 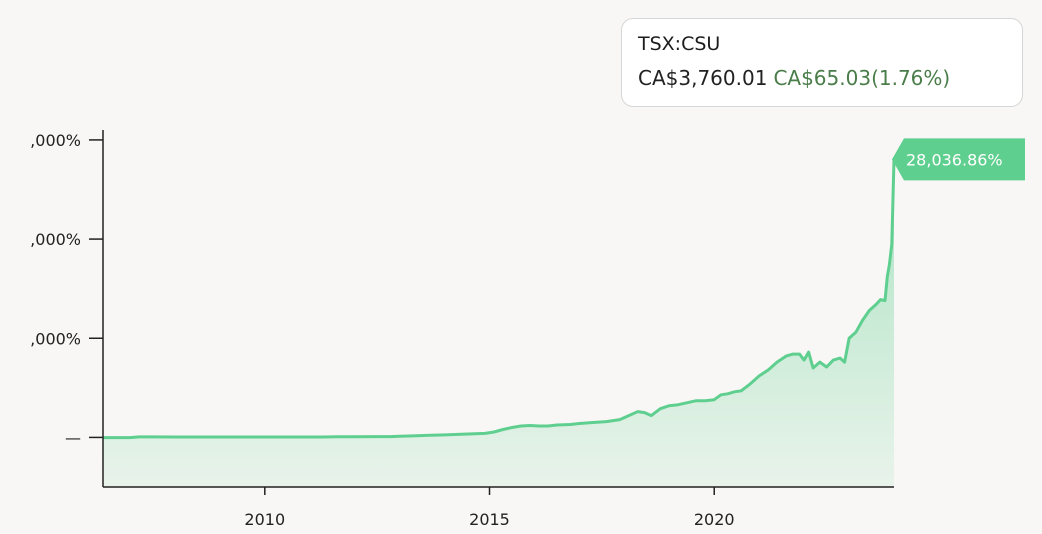 What do you see at coordinates (954, 159) in the screenshot?
I see `last-value-label: 28,036.86%` at bounding box center [954, 159].